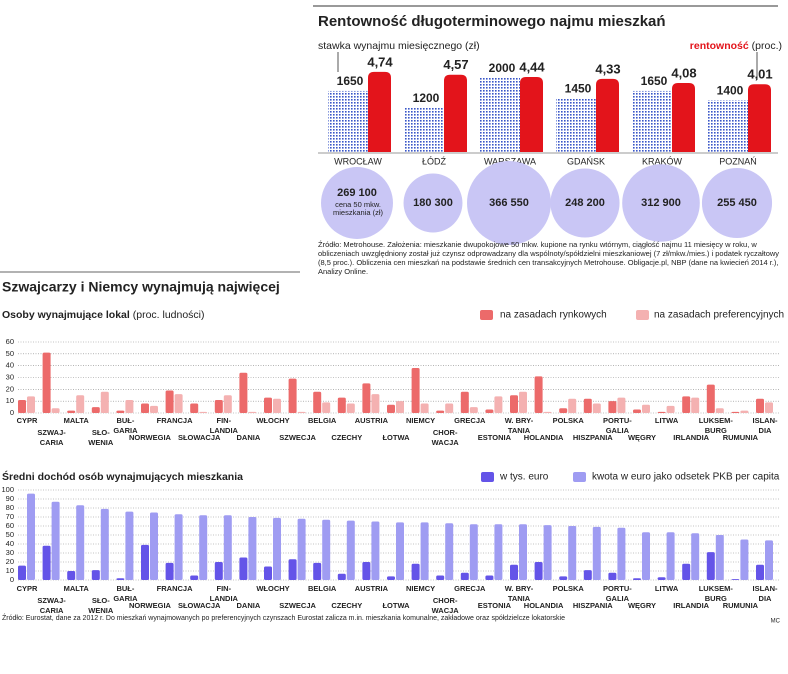 This screenshot has height=674, width=788. What do you see at coordinates (642, 437) in the screenshot?
I see `x-tick-label: WĘGRY` at bounding box center [642, 437].